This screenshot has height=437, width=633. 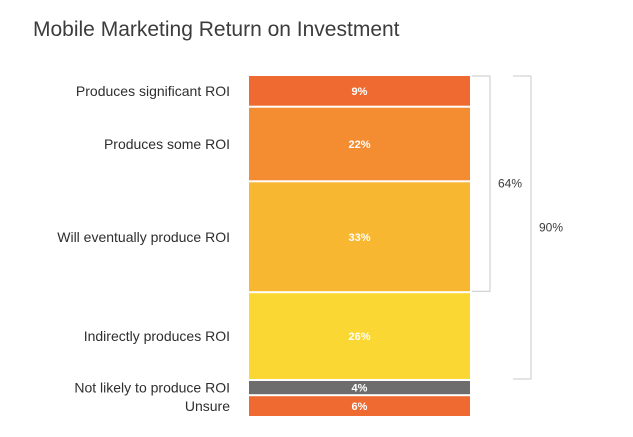 What do you see at coordinates (207, 406) in the screenshot?
I see `category-label-6: Unsure` at bounding box center [207, 406].